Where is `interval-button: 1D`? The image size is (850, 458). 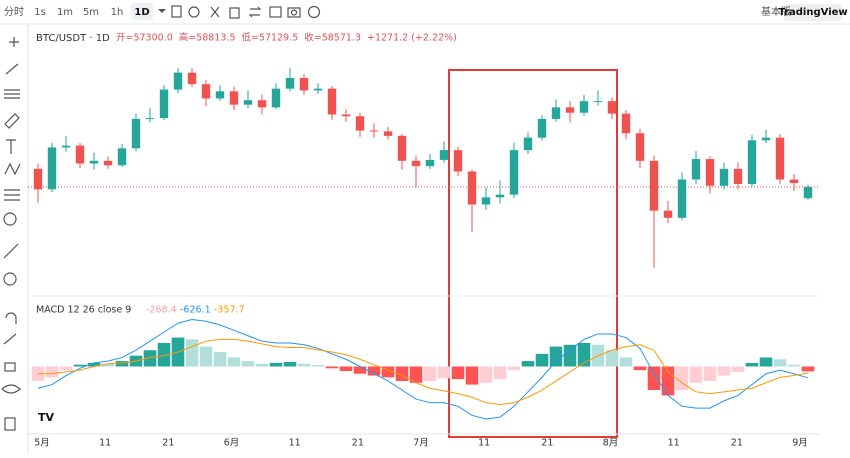 interval-button: 1D is located at coordinates (141, 12).